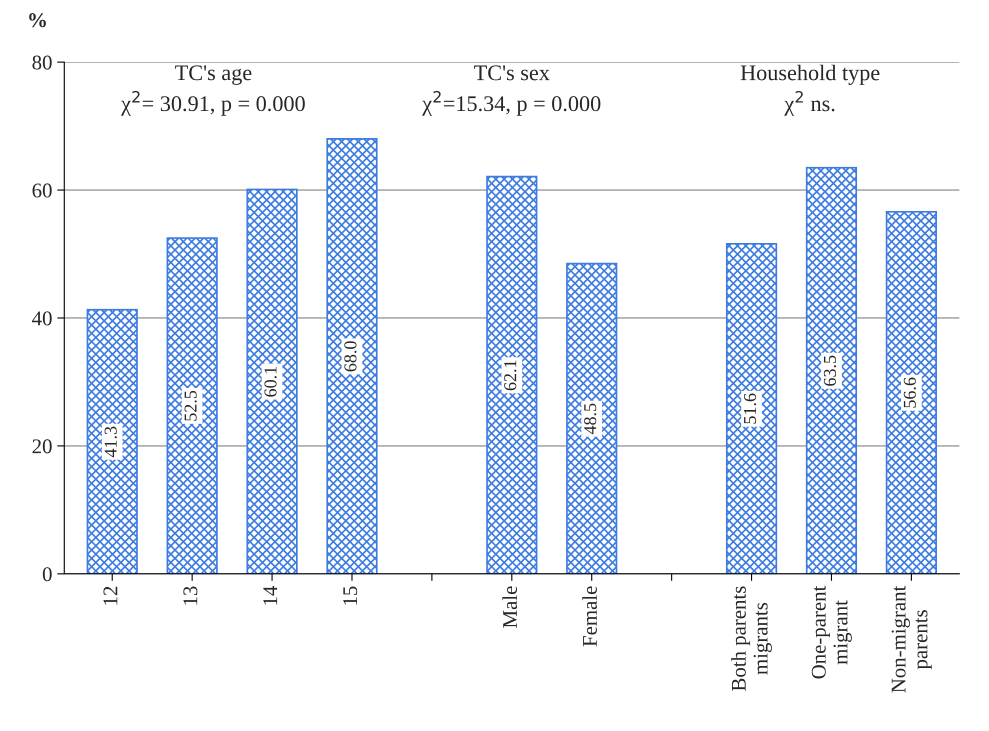  I want to click on y-tick-label: 80, so click(42, 63).